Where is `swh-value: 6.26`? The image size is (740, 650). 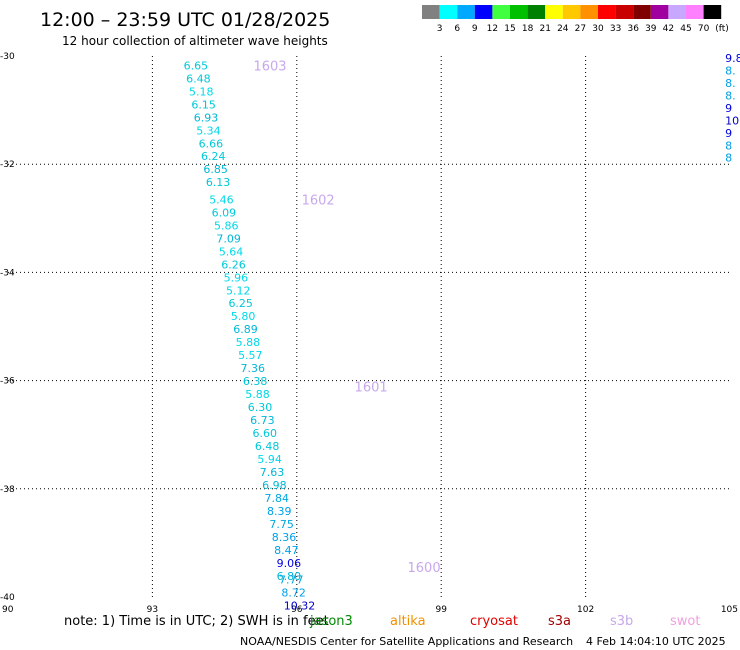 swh-value: 6.26 is located at coordinates (233, 264).